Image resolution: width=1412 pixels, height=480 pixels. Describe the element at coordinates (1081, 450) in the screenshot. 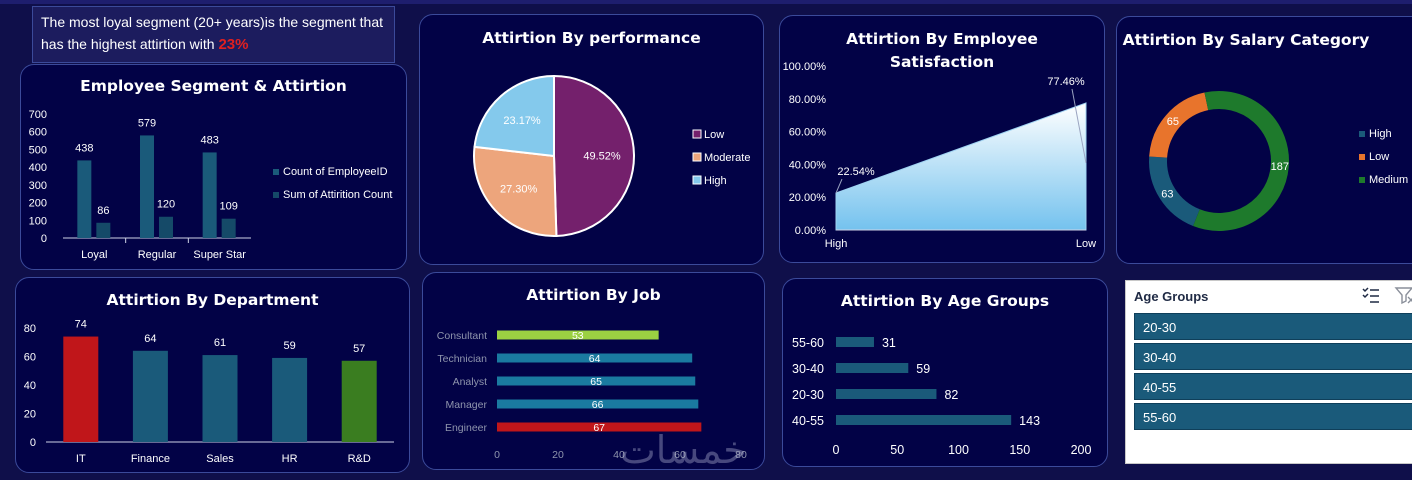

I see `x-tick-label: 200` at that location.